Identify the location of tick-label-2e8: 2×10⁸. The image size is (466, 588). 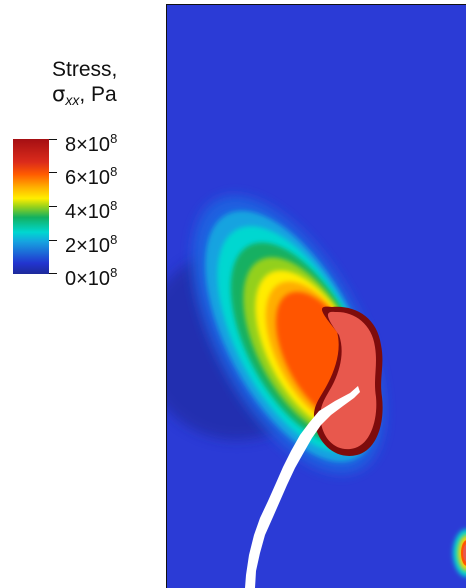
(91, 243).